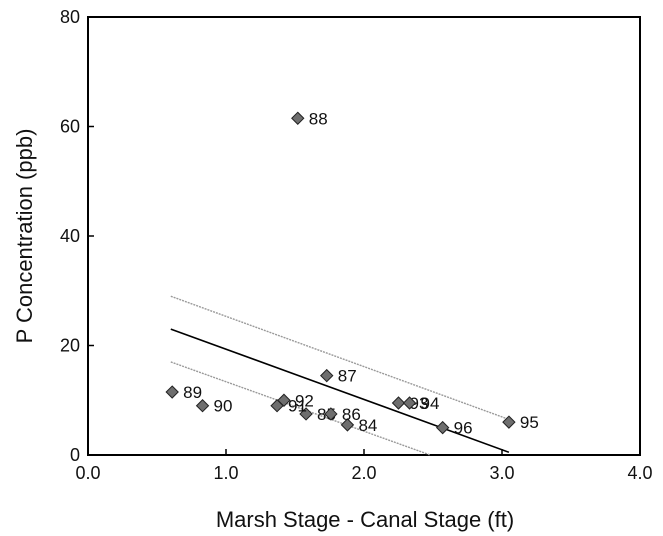  Describe the element at coordinates (24, 236) in the screenshot. I see `y-axis-title: P Concentration (ppb)` at that location.